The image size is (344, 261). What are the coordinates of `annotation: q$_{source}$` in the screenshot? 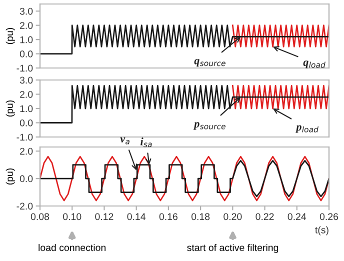 It's located at (210, 62).